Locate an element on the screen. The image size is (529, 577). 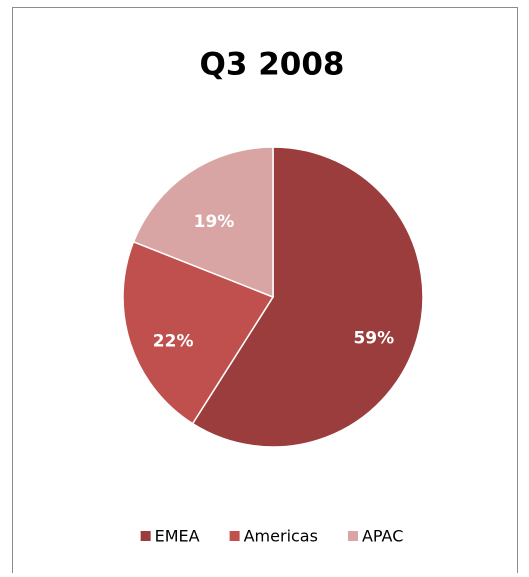
data-label: 19% is located at coordinates (214, 222).